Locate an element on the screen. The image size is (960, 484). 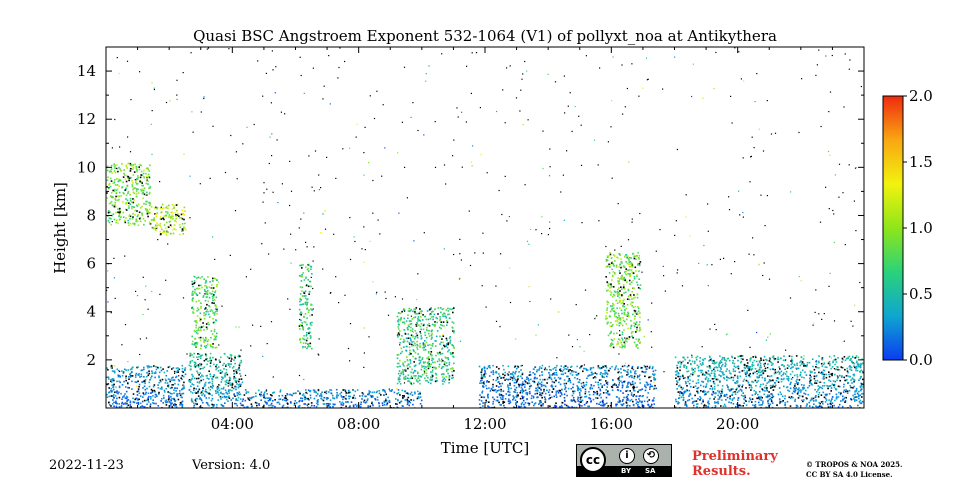
y-tick-label: 12 is located at coordinates (86, 119).